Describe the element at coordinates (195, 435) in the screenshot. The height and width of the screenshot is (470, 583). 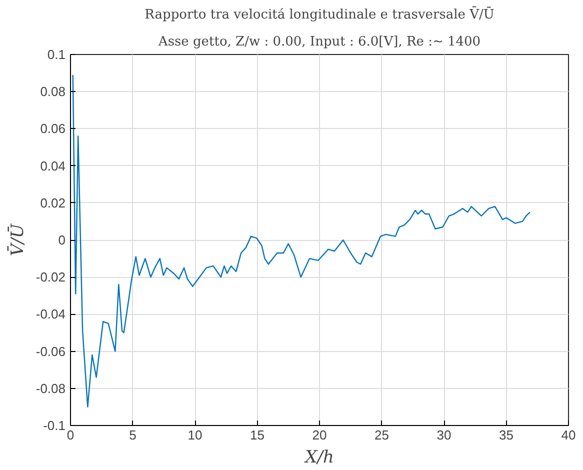
I see `x-tick-label: 10` at that location.